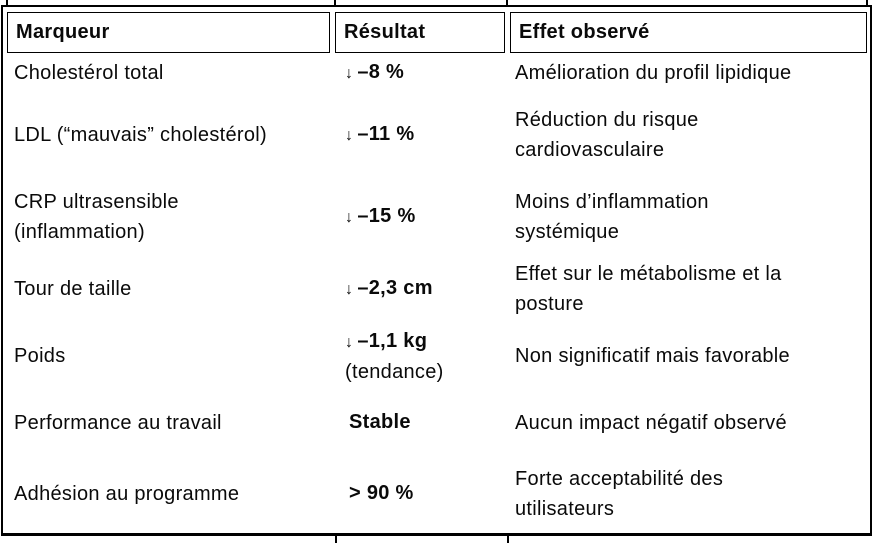 This screenshot has width=877, height=544. Describe the element at coordinates (381, 493) in the screenshot. I see `result-value: > 90 %` at that location.